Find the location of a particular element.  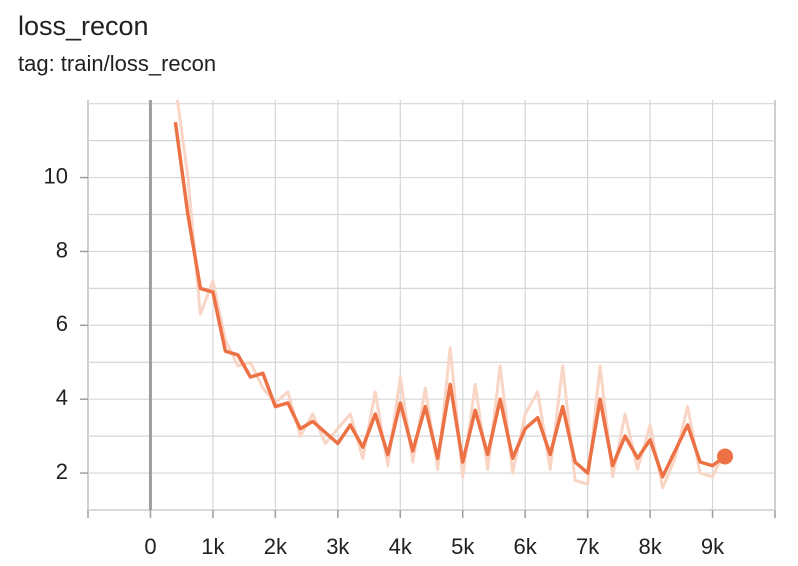

x-tick-label: 3k is located at coordinates (338, 546).